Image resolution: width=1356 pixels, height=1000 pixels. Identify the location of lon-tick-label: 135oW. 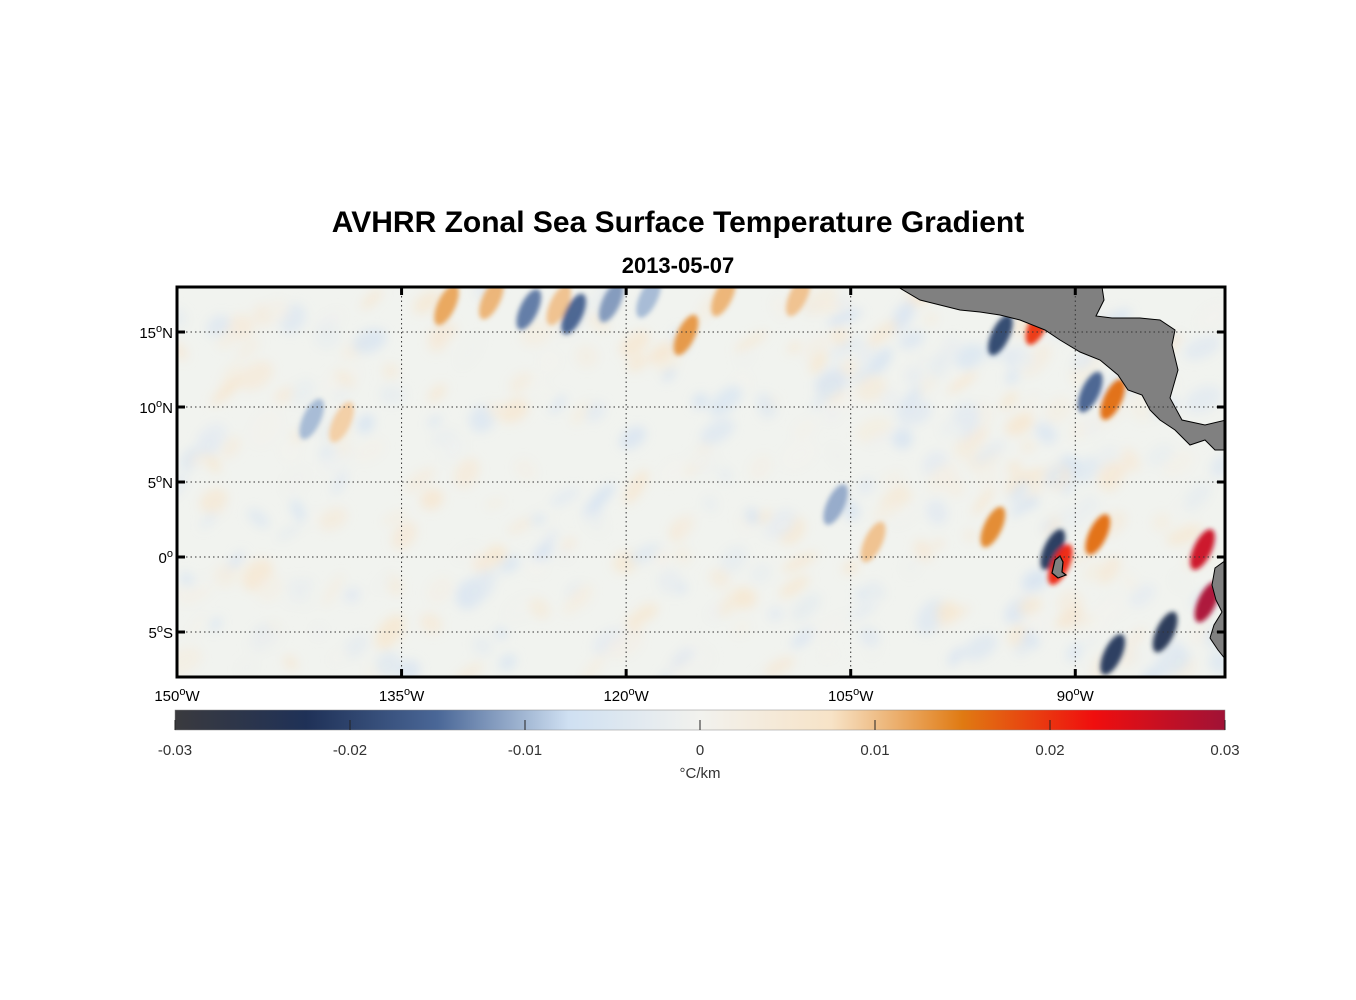
(402, 695).